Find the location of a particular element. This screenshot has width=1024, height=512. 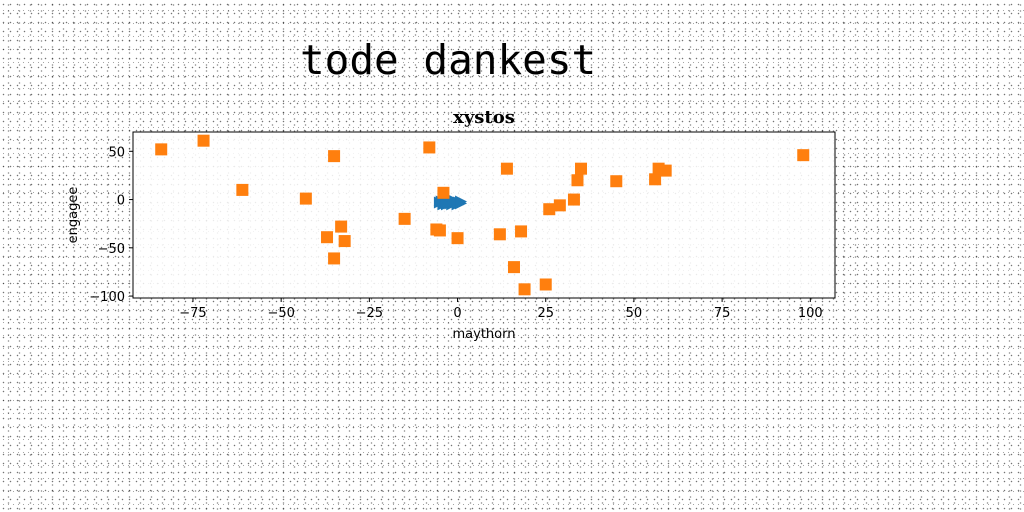

x-tick-label: 25 is located at coordinates (545, 313).